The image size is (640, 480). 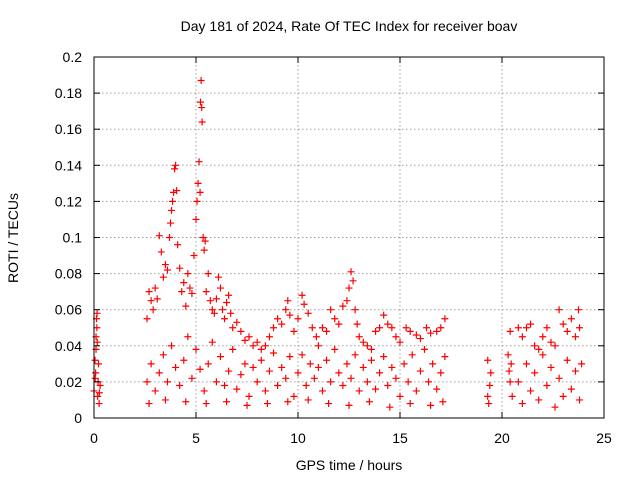 I want to click on y-tick-label: 0.12, so click(x=68, y=201).